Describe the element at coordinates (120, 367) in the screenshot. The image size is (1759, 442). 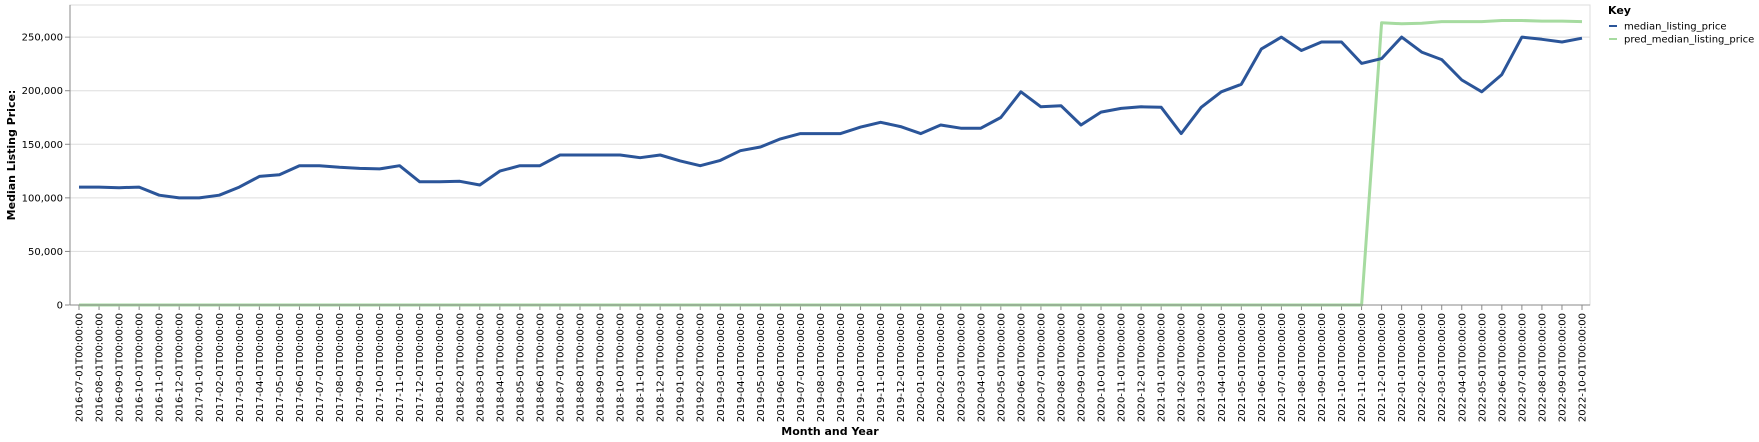
I see `x-tick-label: 2016-09-01T00:00:00` at that location.